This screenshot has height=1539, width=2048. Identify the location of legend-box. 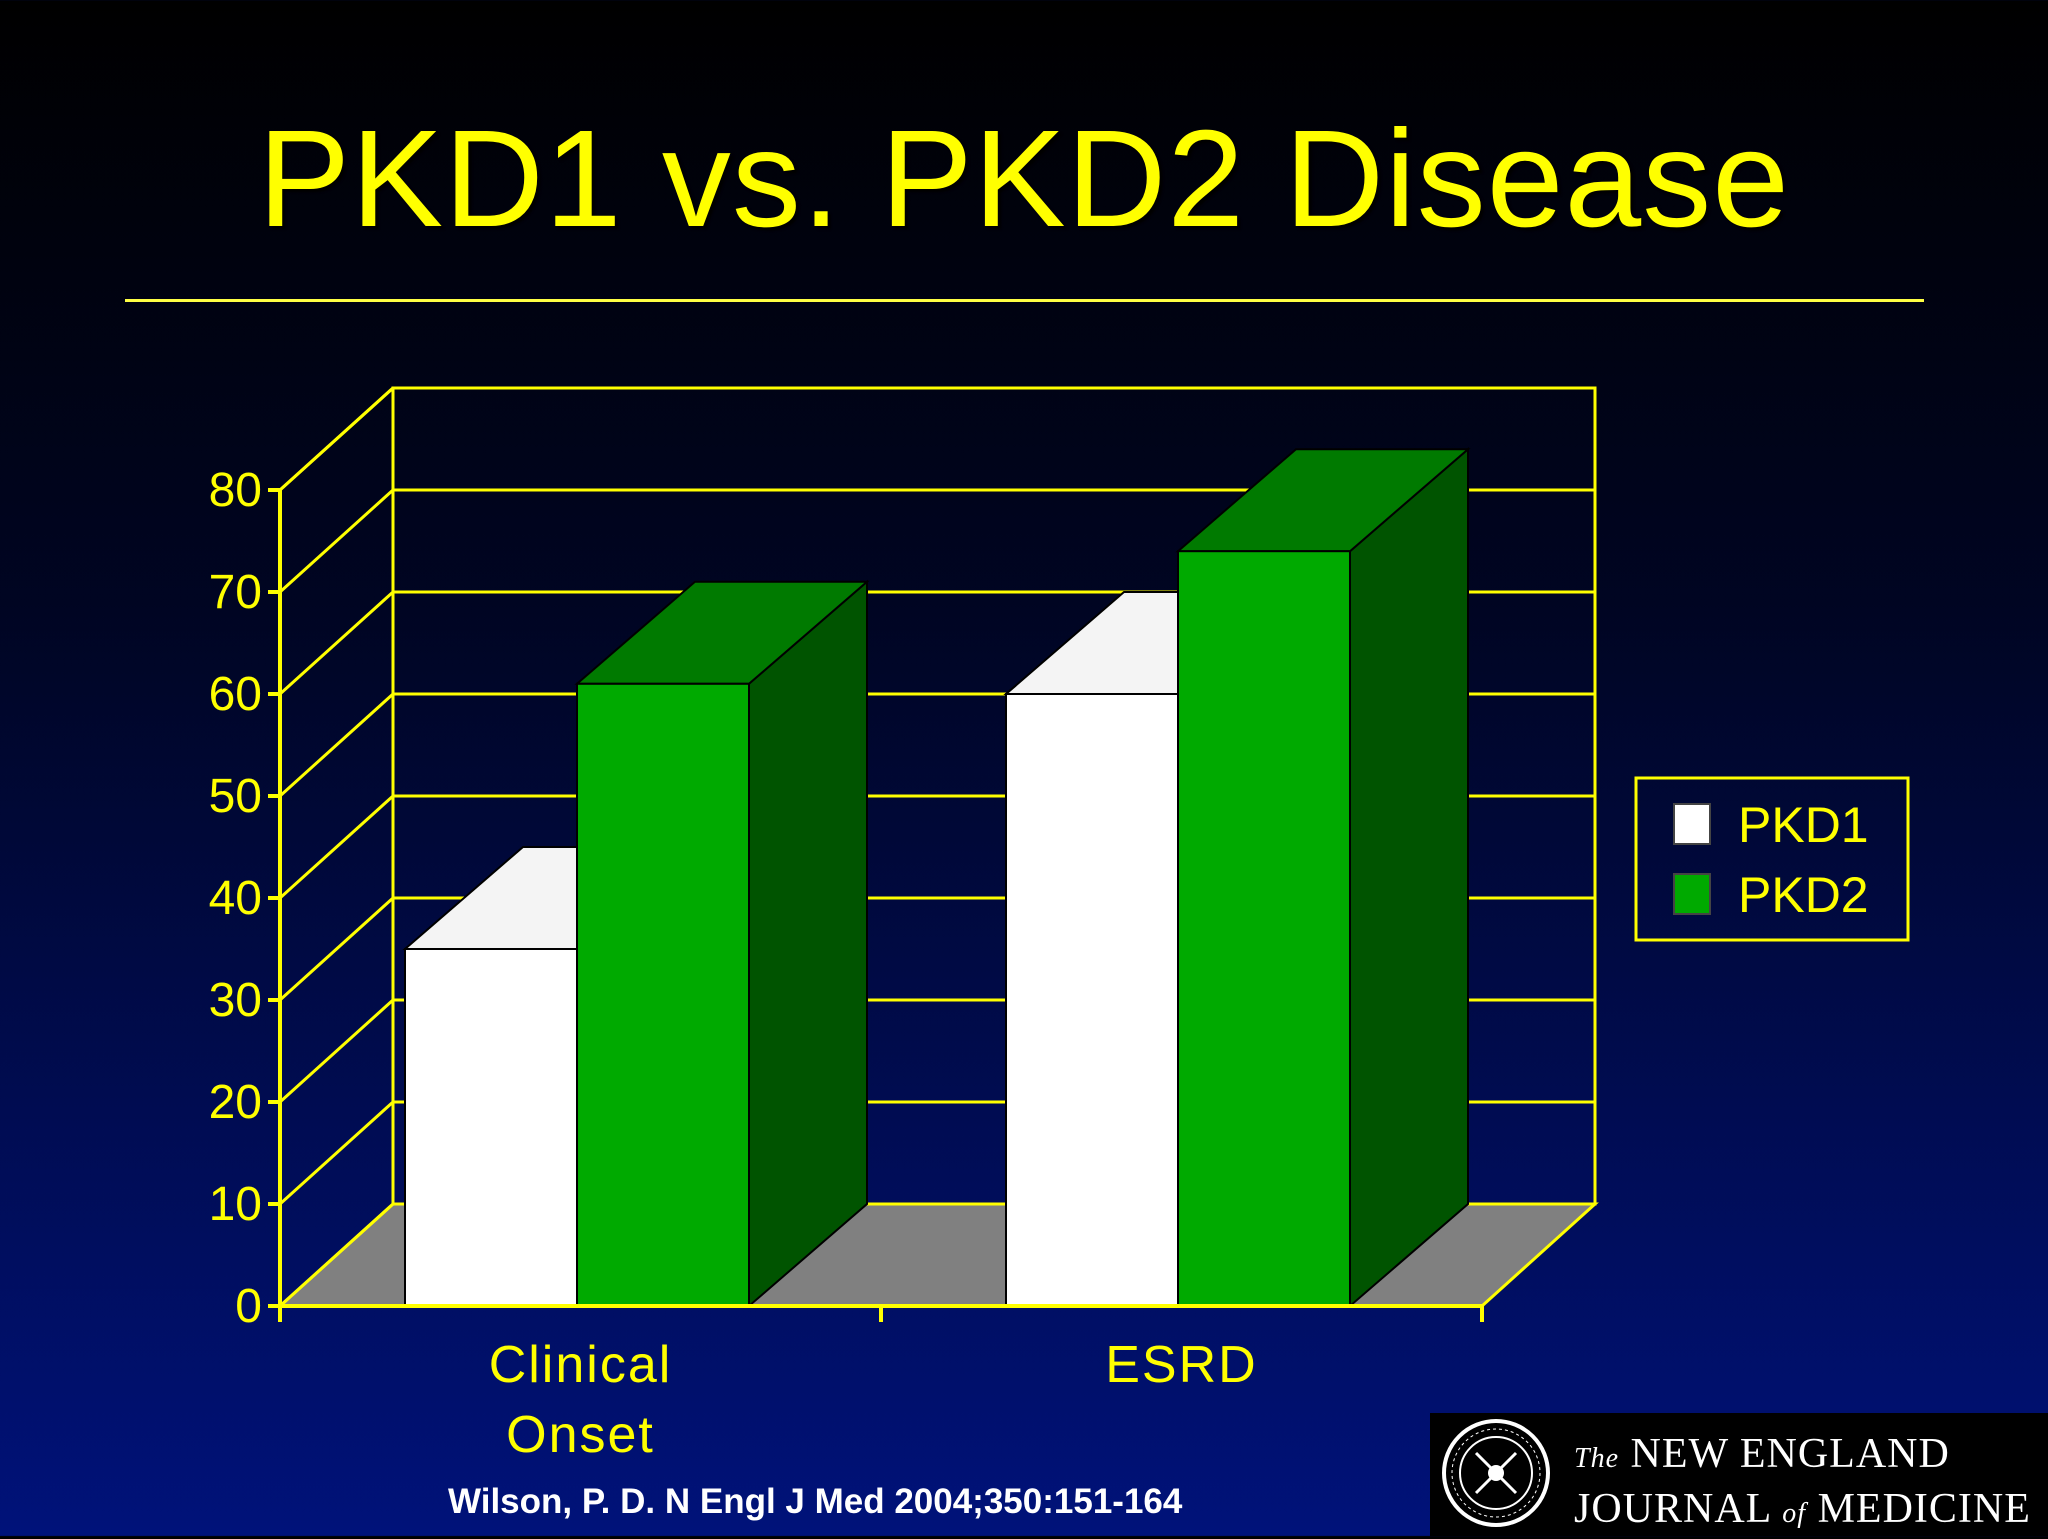
(1772, 859).